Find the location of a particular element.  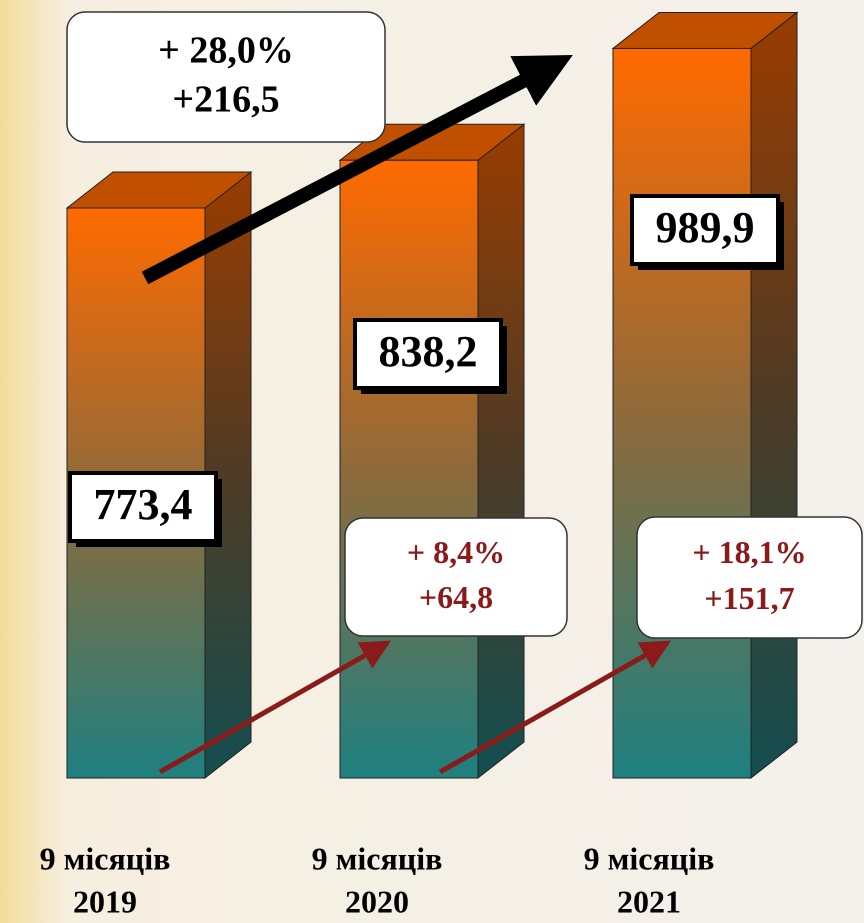

value-label: 989,9 is located at coordinates (705, 227).